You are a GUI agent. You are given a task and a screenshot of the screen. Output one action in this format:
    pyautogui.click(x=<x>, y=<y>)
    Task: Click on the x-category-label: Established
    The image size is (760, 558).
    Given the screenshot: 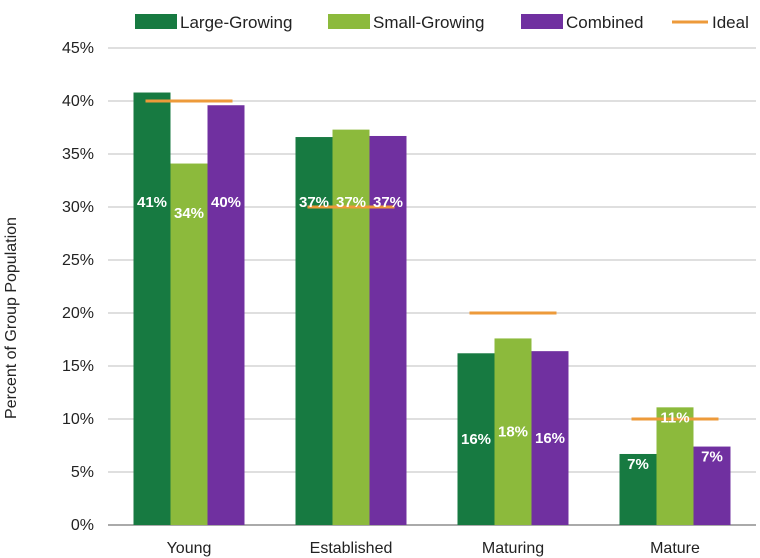 What is the action you would take?
    pyautogui.click(x=351, y=548)
    